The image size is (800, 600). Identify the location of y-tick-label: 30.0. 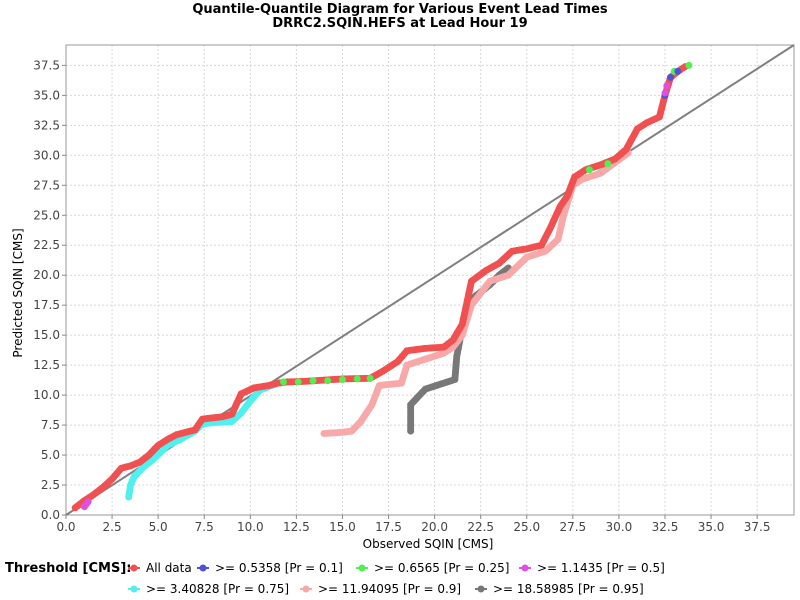
(46, 155).